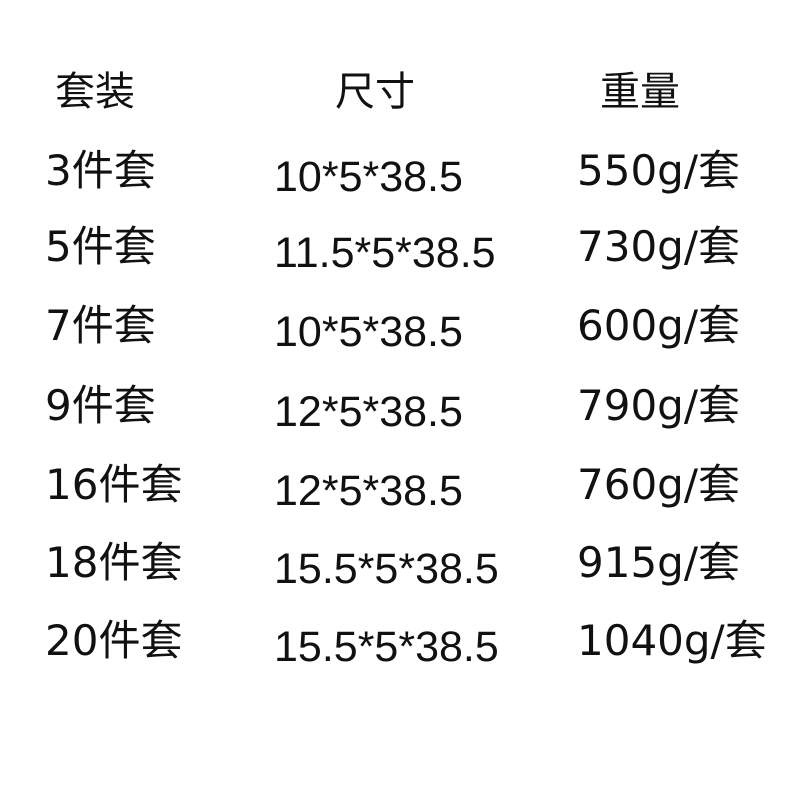  Describe the element at coordinates (658, 562) in the screenshot. I see `weight-cell: 915g/套` at that location.